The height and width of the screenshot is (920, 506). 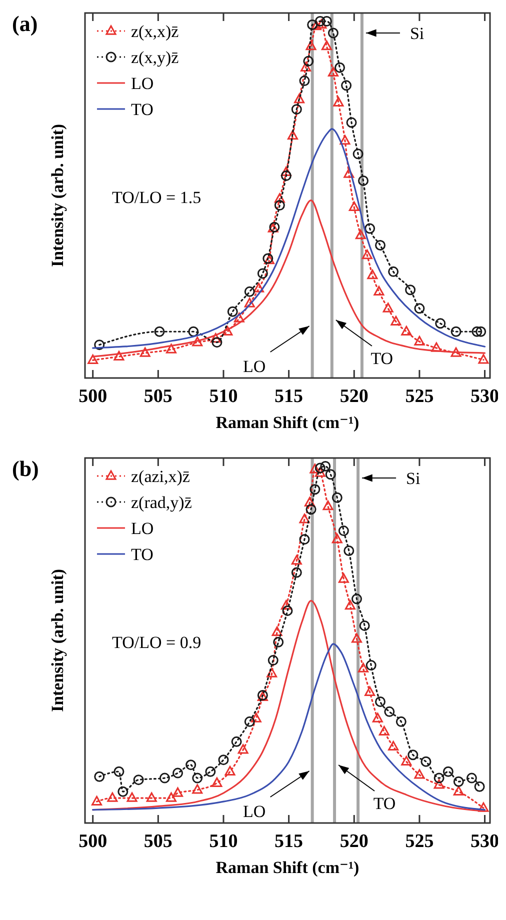 I want to click on ref-line-label: TO, so click(x=382, y=358).